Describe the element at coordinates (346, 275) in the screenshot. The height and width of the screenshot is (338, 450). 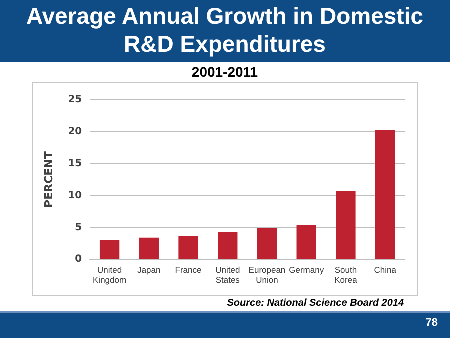
I see `x-tick-label: South Korea` at that location.